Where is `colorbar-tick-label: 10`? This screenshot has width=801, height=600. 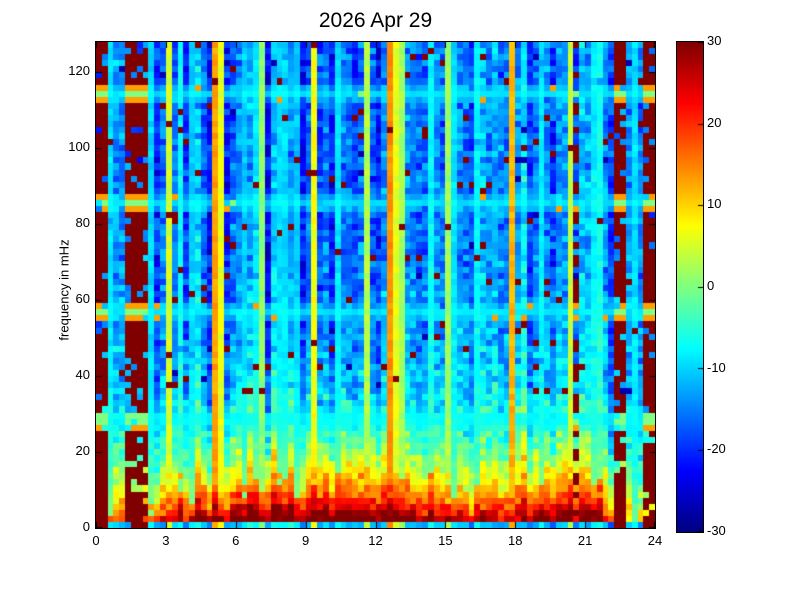 colorbar-tick-label: 10 is located at coordinates (714, 204).